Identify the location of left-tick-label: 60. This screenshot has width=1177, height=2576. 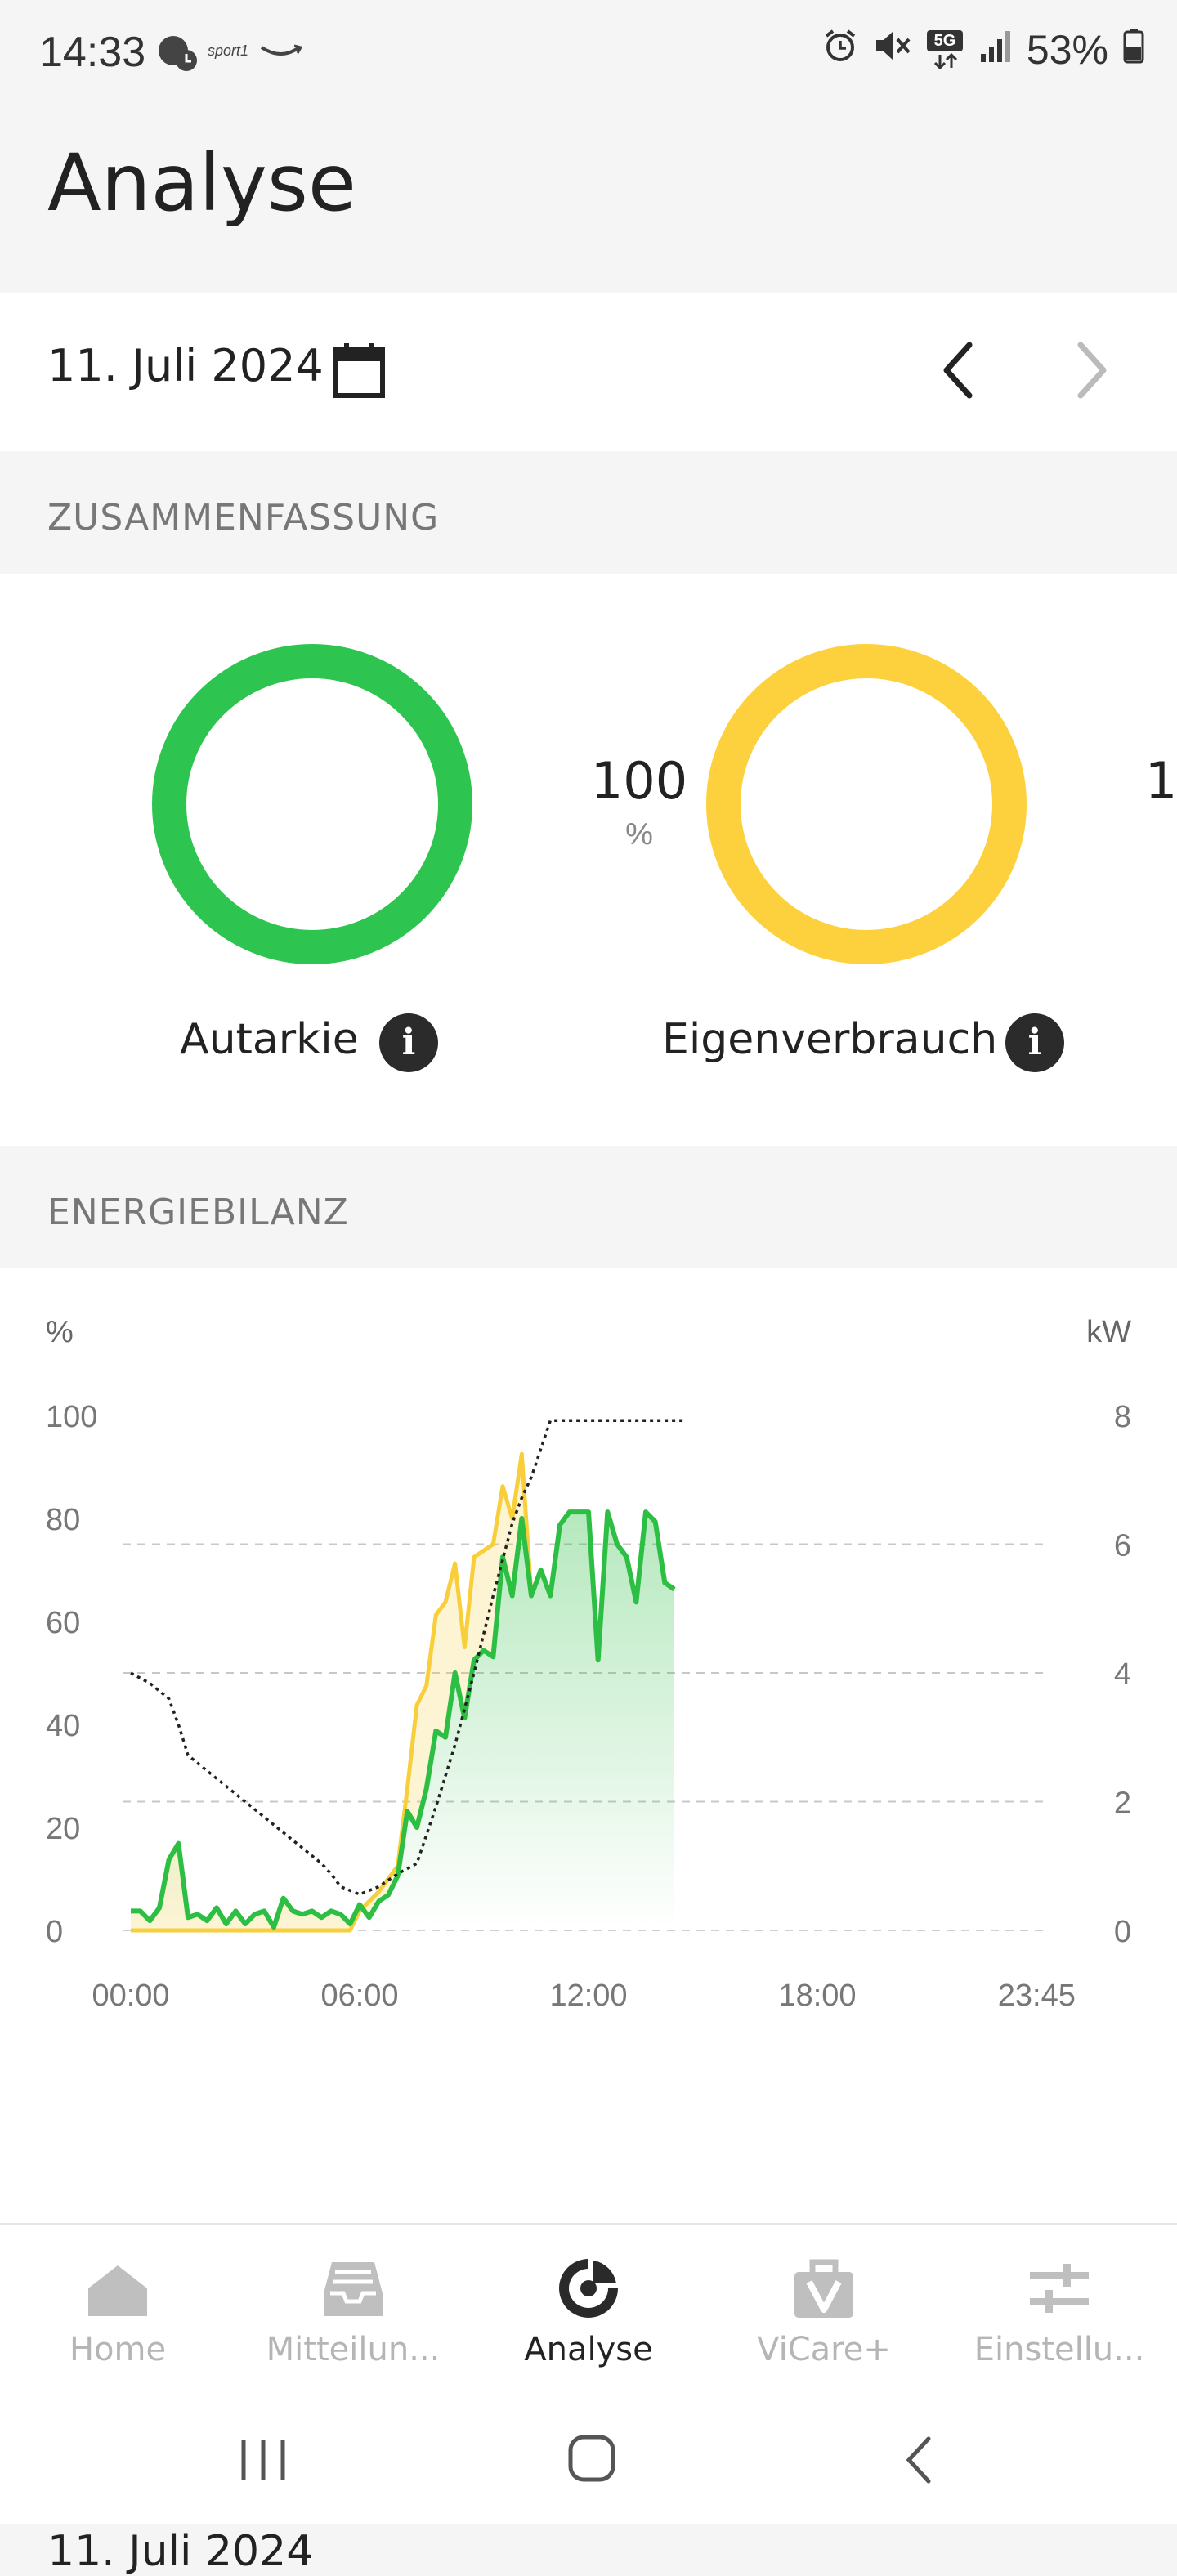
(63, 1623).